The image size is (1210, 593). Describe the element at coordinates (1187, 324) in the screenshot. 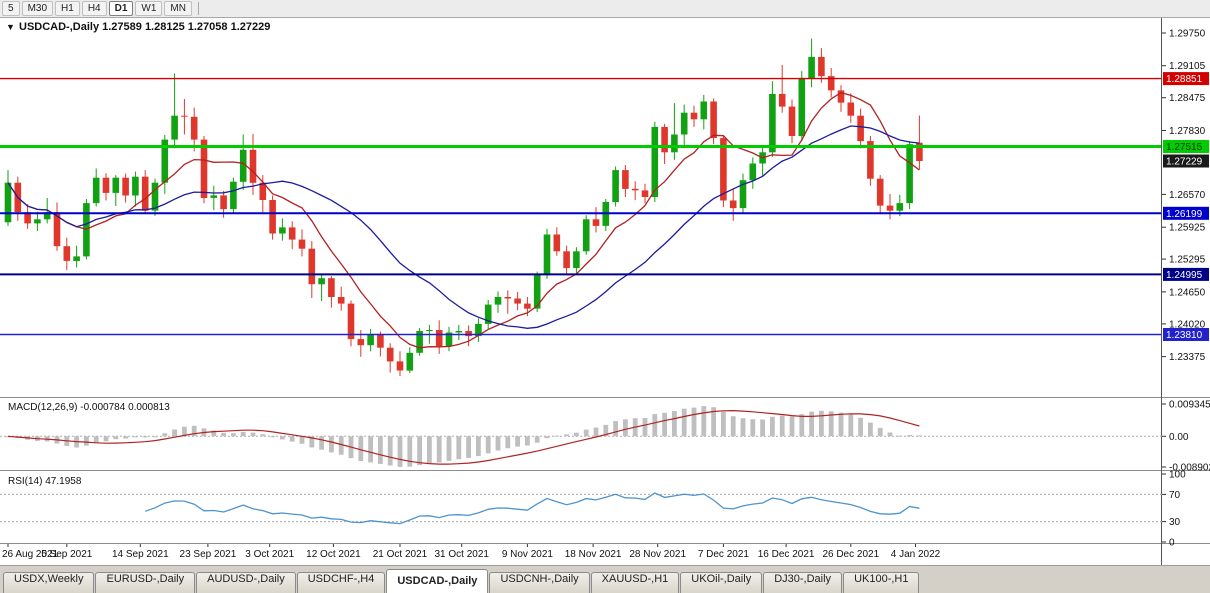

I see `price-tick-label: 1.24020` at that location.